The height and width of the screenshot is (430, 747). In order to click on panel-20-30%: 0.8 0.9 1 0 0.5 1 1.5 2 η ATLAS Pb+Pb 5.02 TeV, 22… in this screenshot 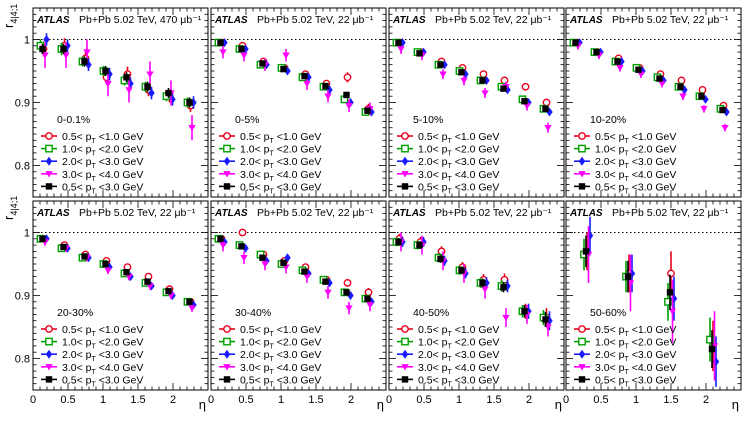, I will do `click(112, 306)`.